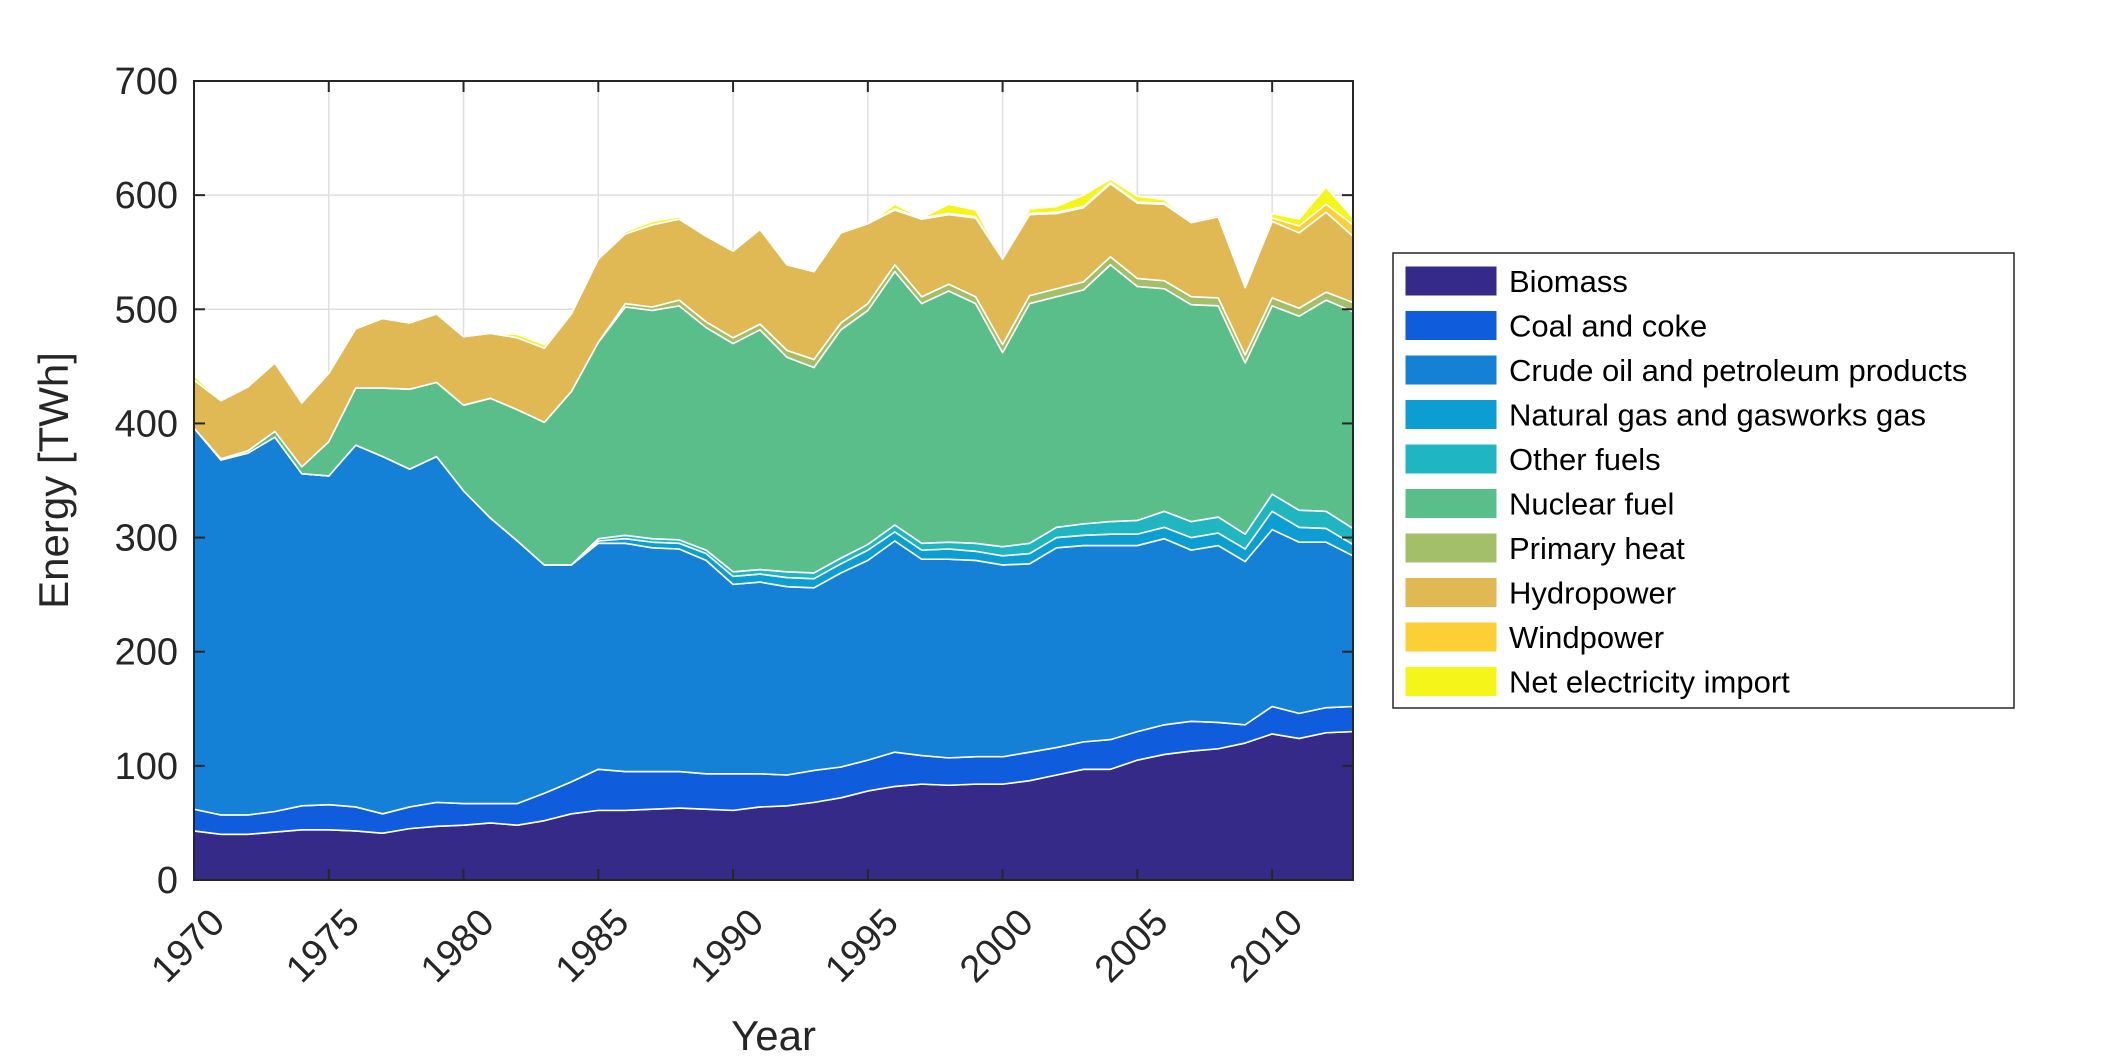 This screenshot has height=1063, width=2126. I want to click on y-tick-label: 500, so click(146, 310).